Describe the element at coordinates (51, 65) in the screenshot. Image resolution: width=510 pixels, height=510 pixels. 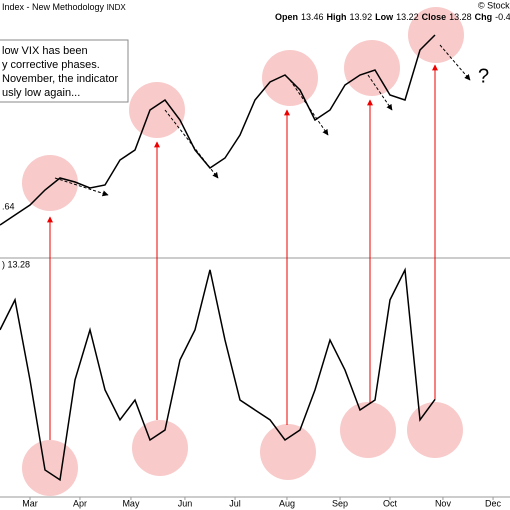
I see `note-line: y corrective phases.` at that location.